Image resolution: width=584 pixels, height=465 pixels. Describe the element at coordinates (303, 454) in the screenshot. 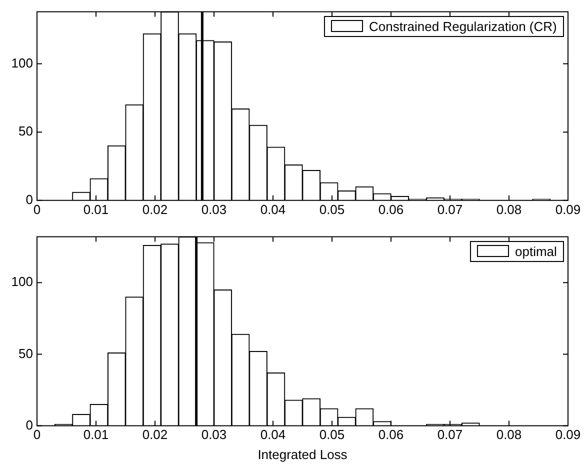

I see `x-axis-title: Integrated Loss` at that location.